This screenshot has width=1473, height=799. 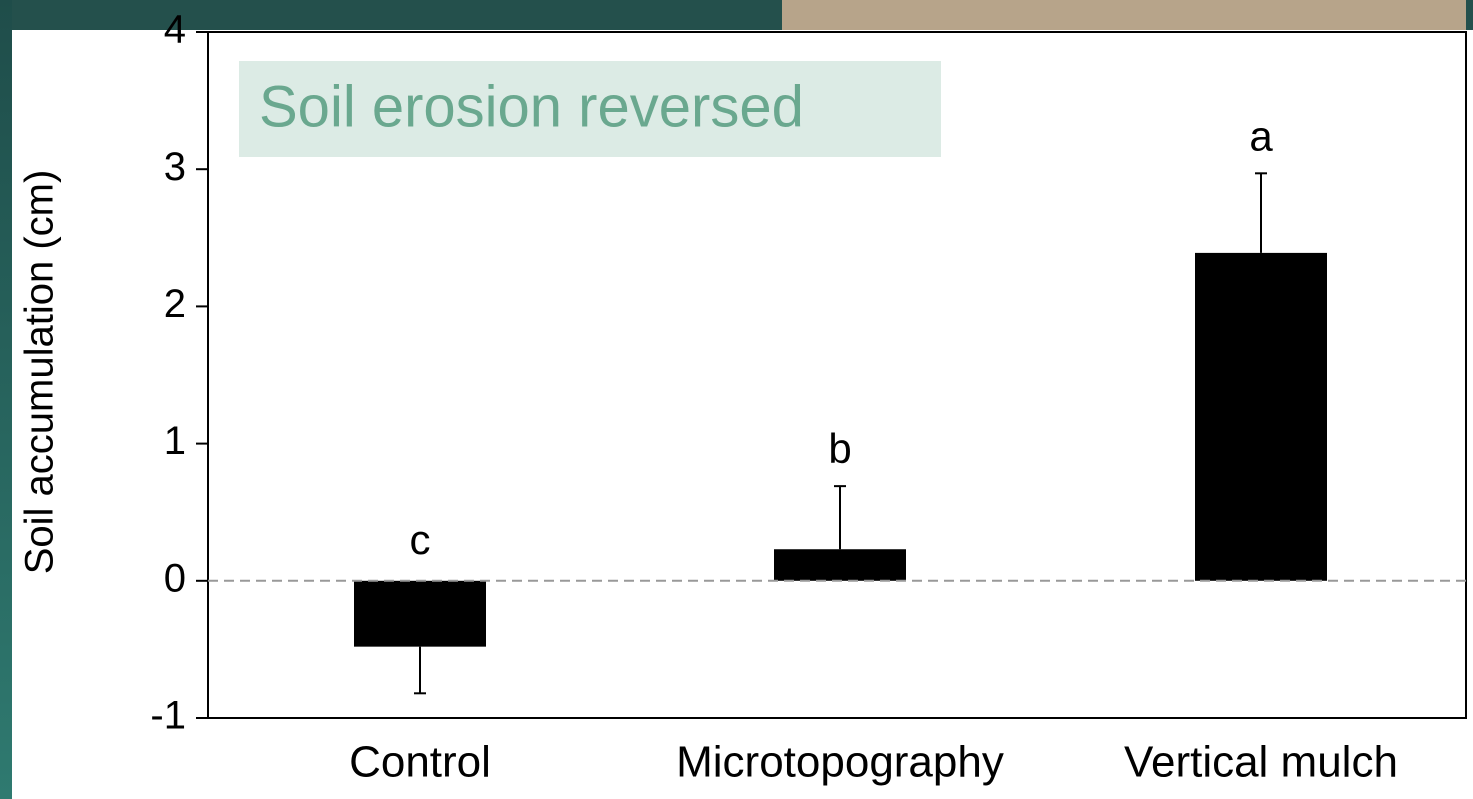 I want to click on y-tick-label: 1, so click(x=175, y=441).